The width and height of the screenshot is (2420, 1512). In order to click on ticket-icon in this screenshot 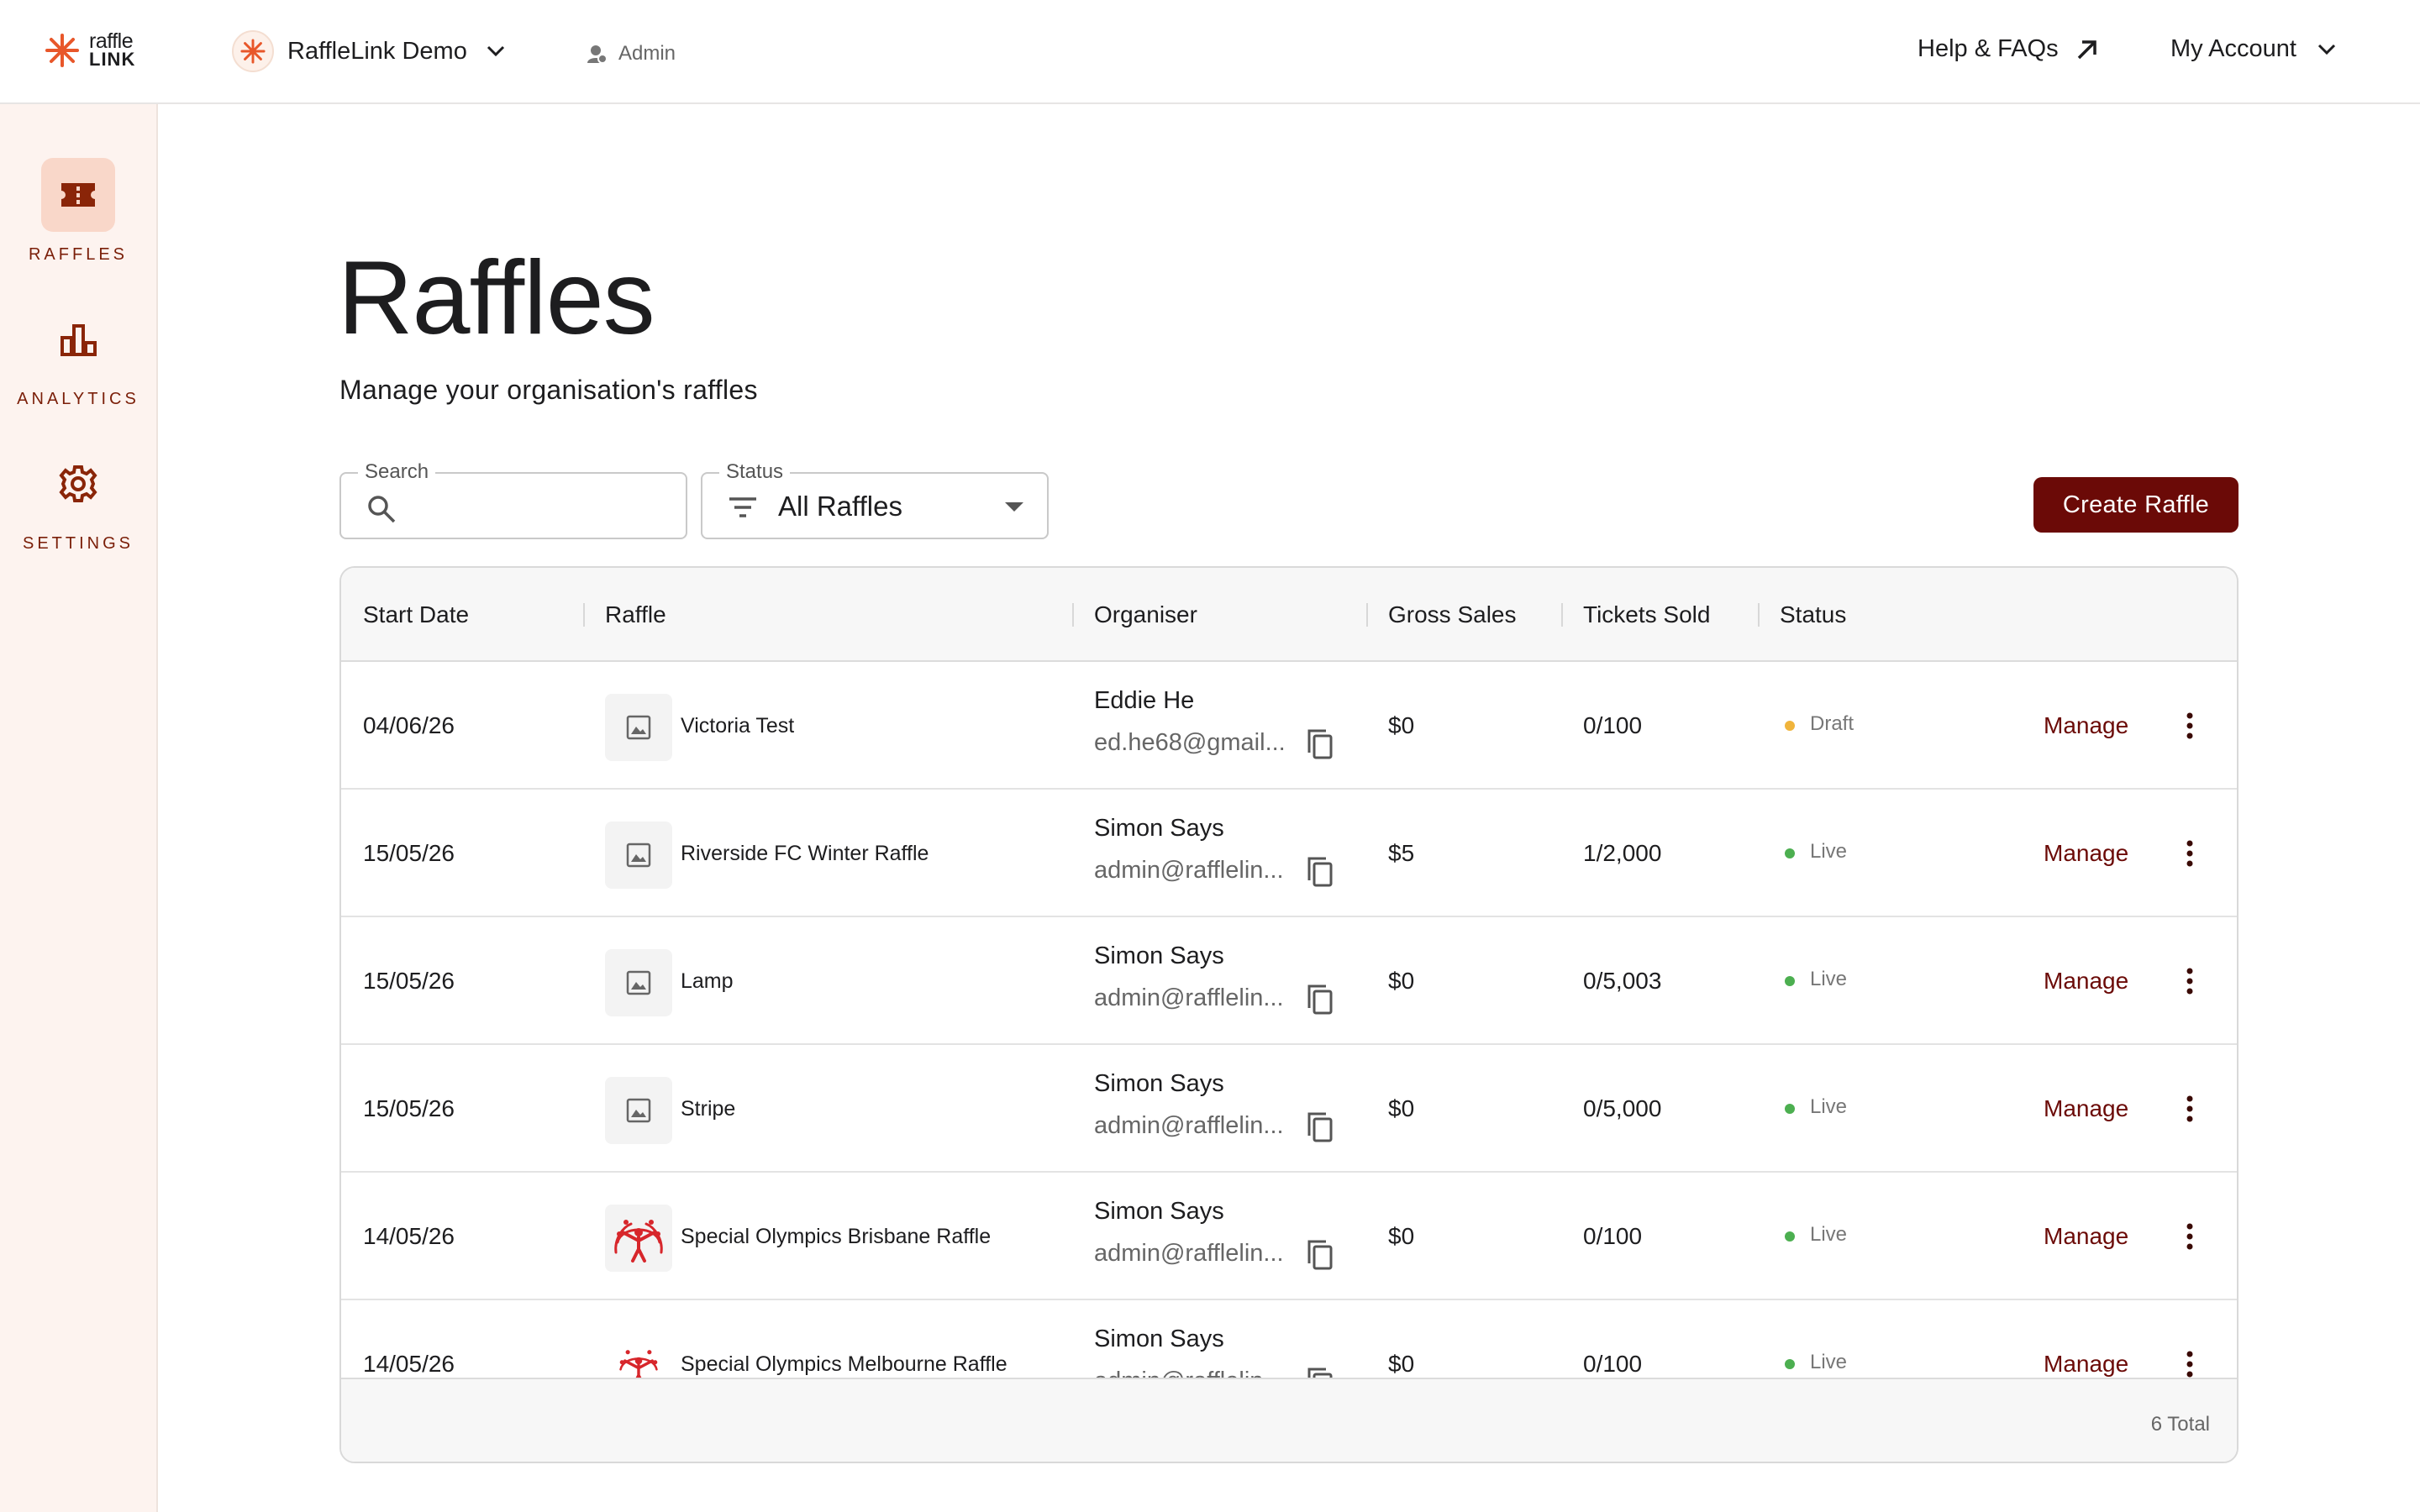, I will do `click(78, 195)`.